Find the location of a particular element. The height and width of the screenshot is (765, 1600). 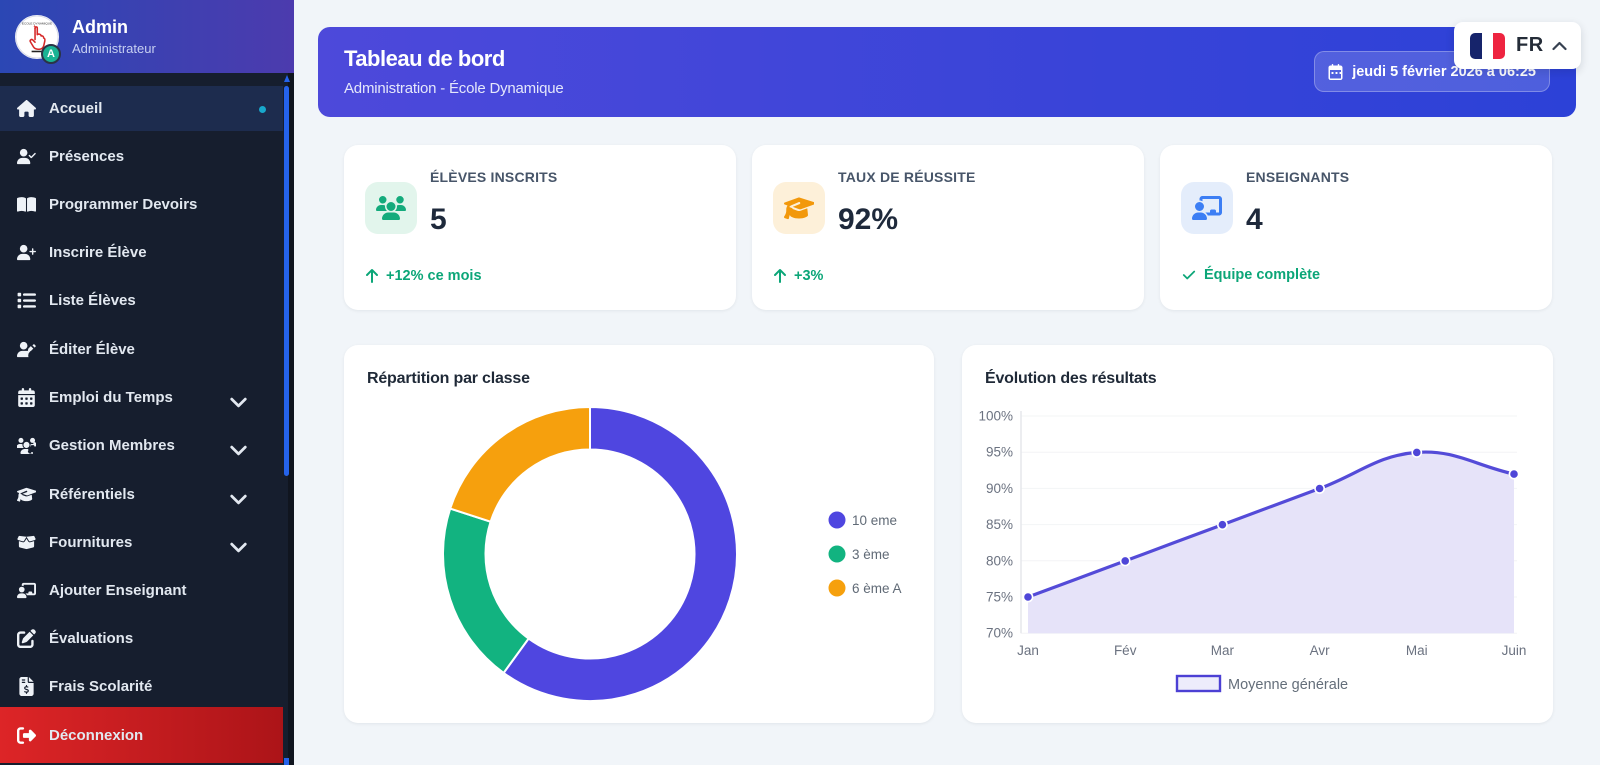

svg-text: Juin is located at coordinates (1514, 650).